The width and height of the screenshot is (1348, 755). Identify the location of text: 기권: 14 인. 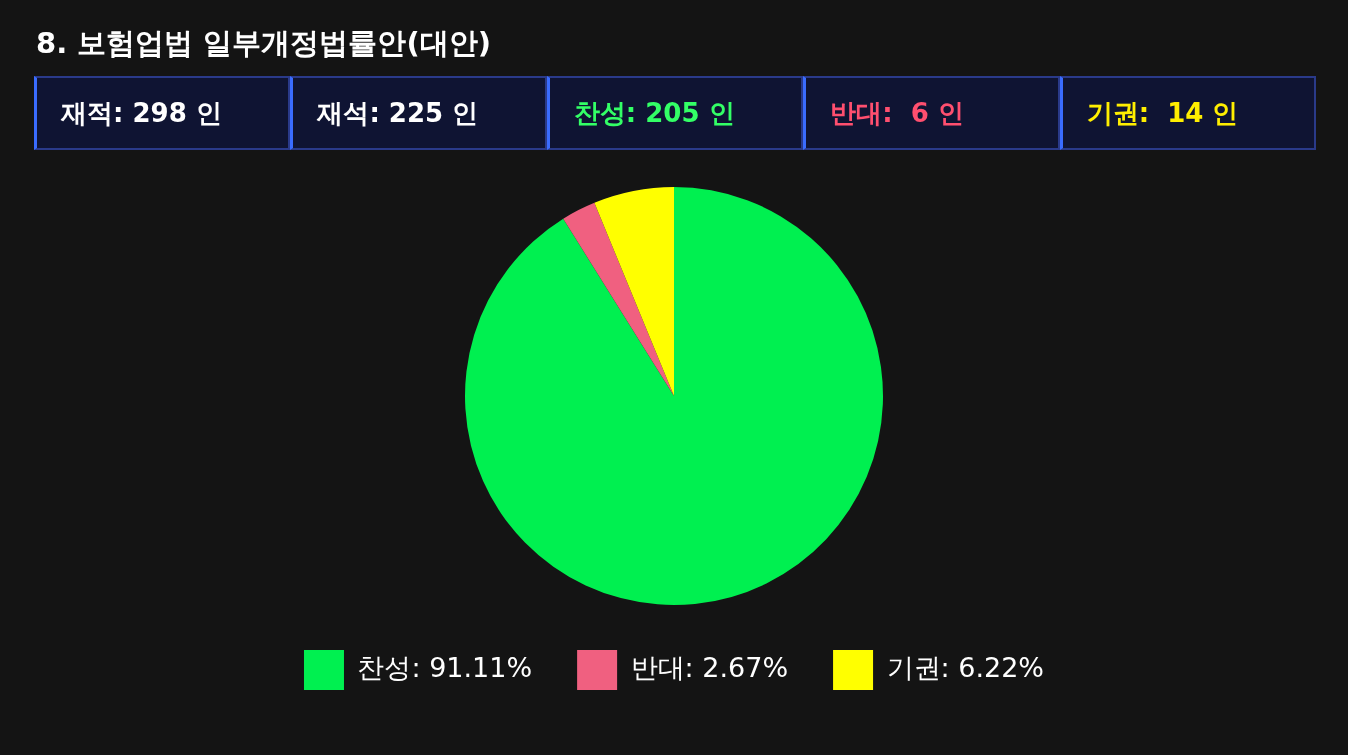
(1188, 113).